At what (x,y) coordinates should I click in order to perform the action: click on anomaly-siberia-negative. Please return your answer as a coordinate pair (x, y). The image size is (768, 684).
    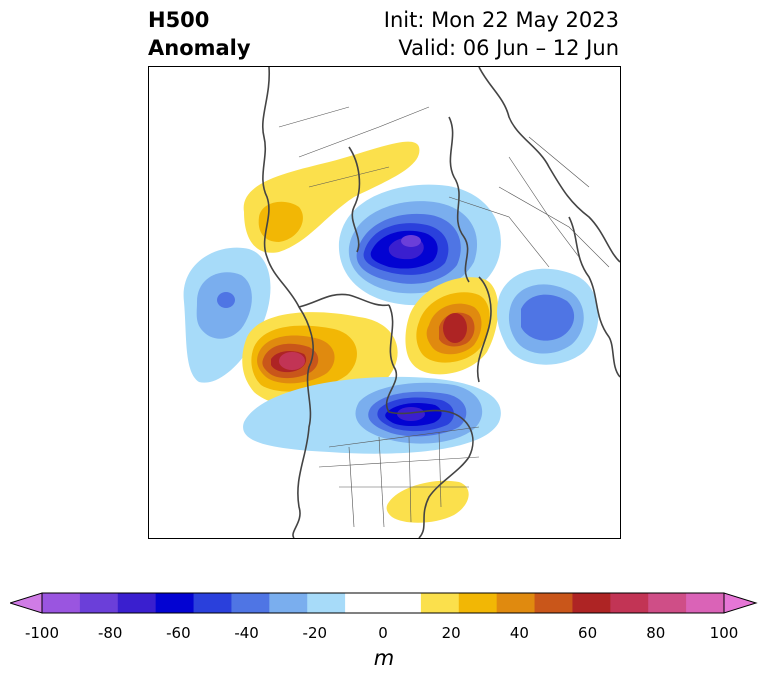
    Looking at the image, I should click on (419, 245).